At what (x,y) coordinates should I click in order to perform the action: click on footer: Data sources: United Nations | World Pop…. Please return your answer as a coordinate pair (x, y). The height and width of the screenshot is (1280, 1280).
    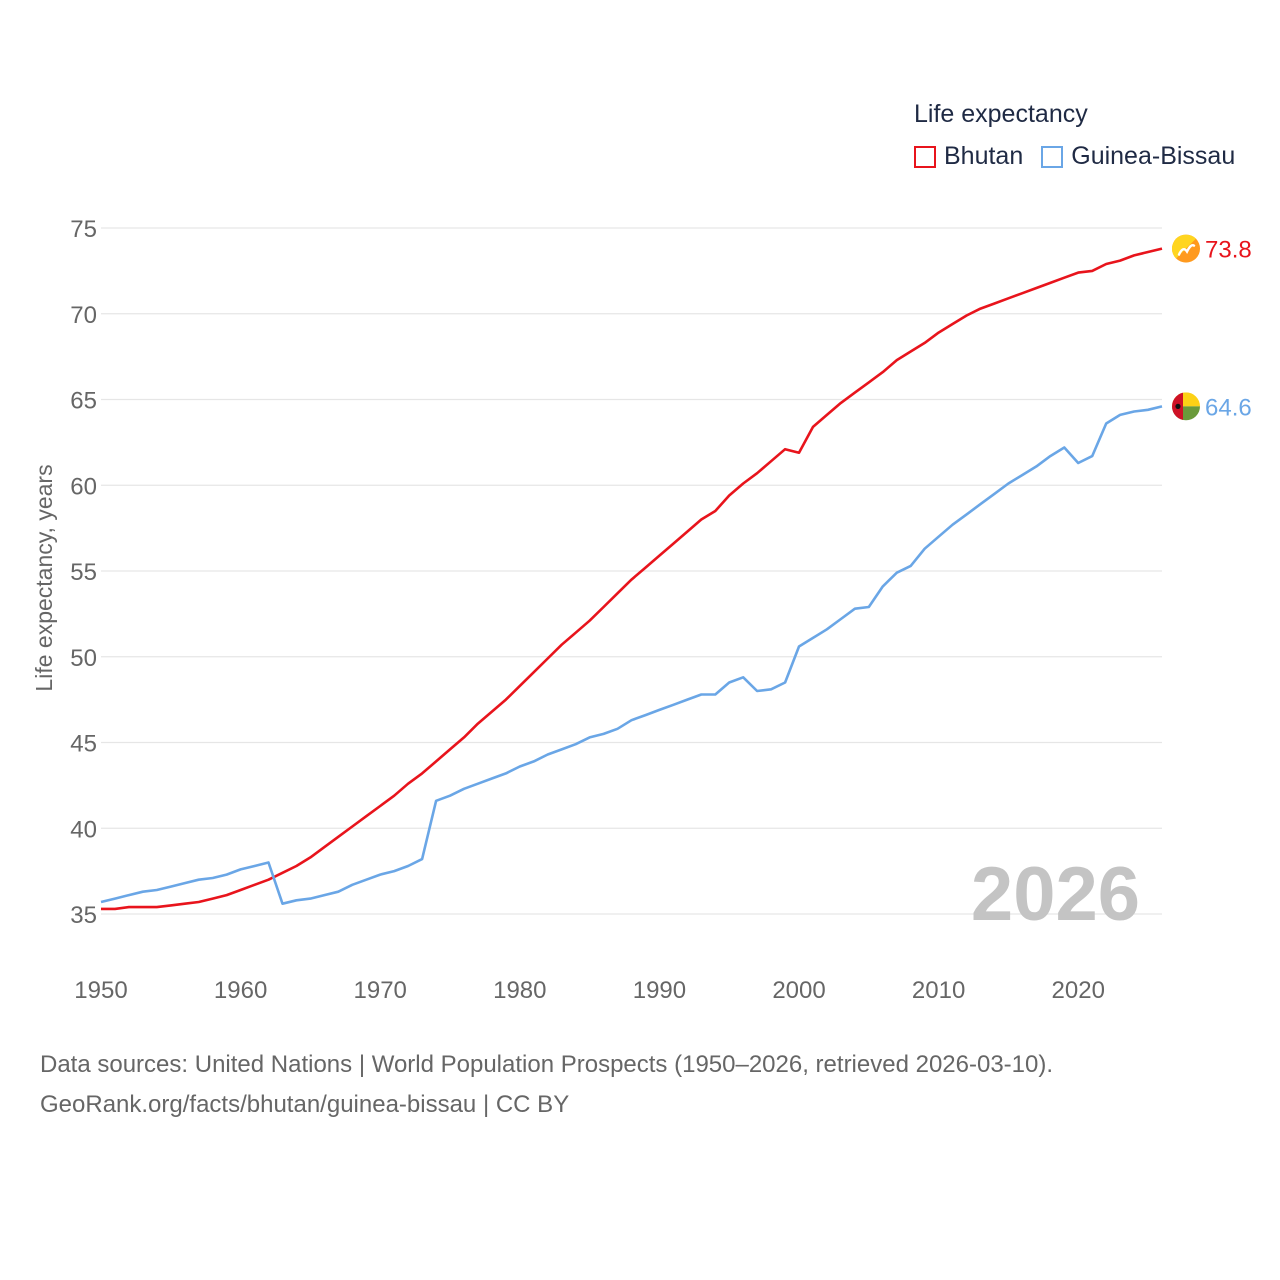
    Looking at the image, I should click on (546, 1085).